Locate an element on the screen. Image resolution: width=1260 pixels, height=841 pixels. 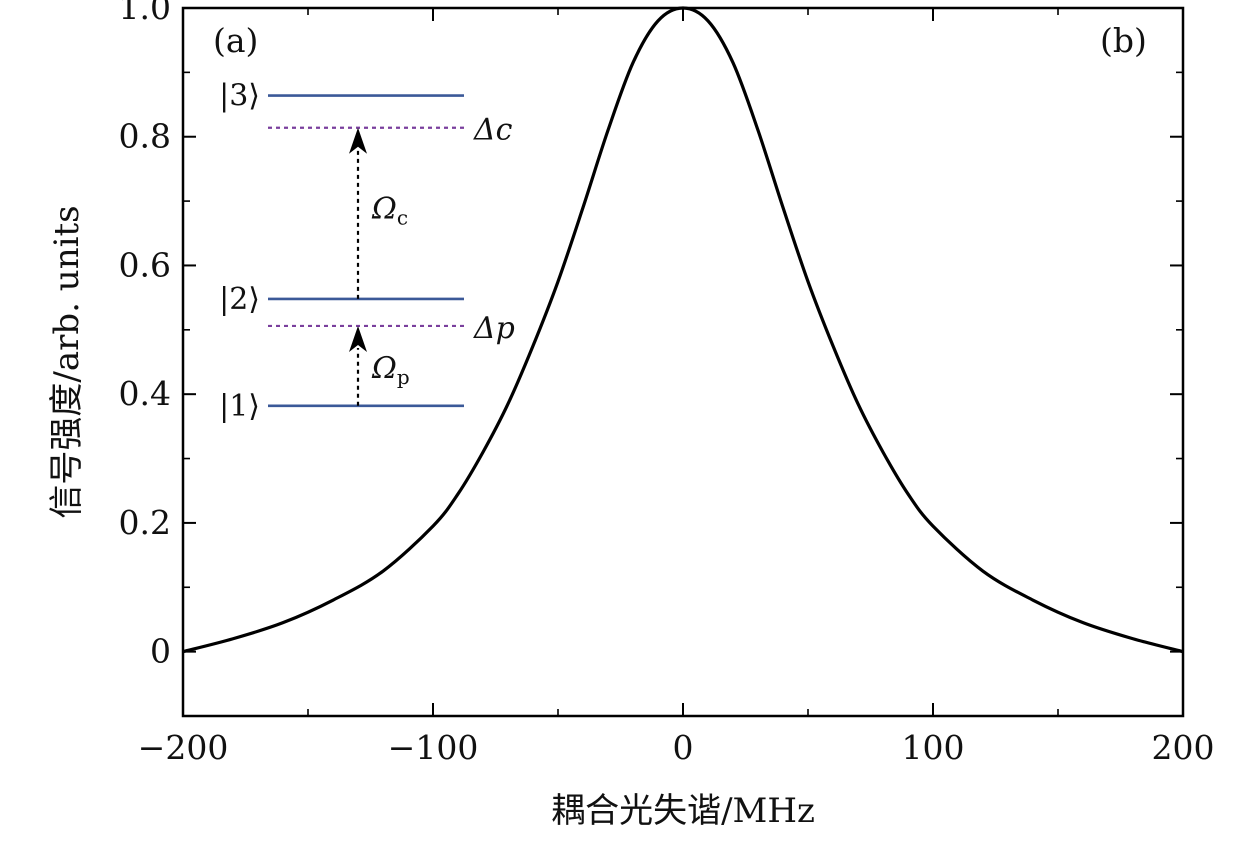
x-axis-label: 耦合光失谐/MHz is located at coordinates (683, 811).